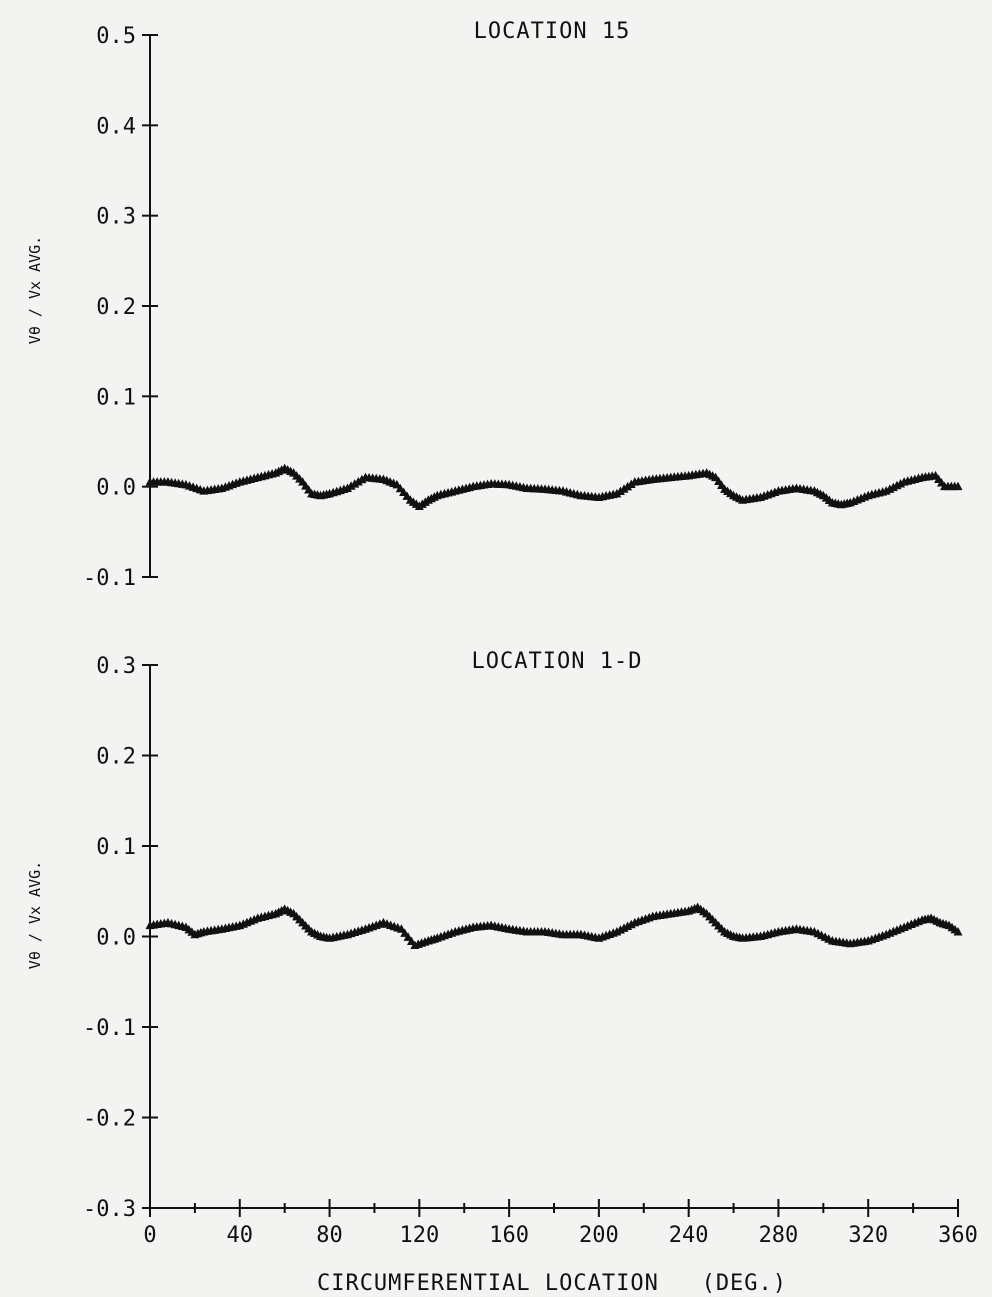 The image size is (992, 1297). What do you see at coordinates (599, 1235) in the screenshot?
I see `x-tick-label: 200` at bounding box center [599, 1235].